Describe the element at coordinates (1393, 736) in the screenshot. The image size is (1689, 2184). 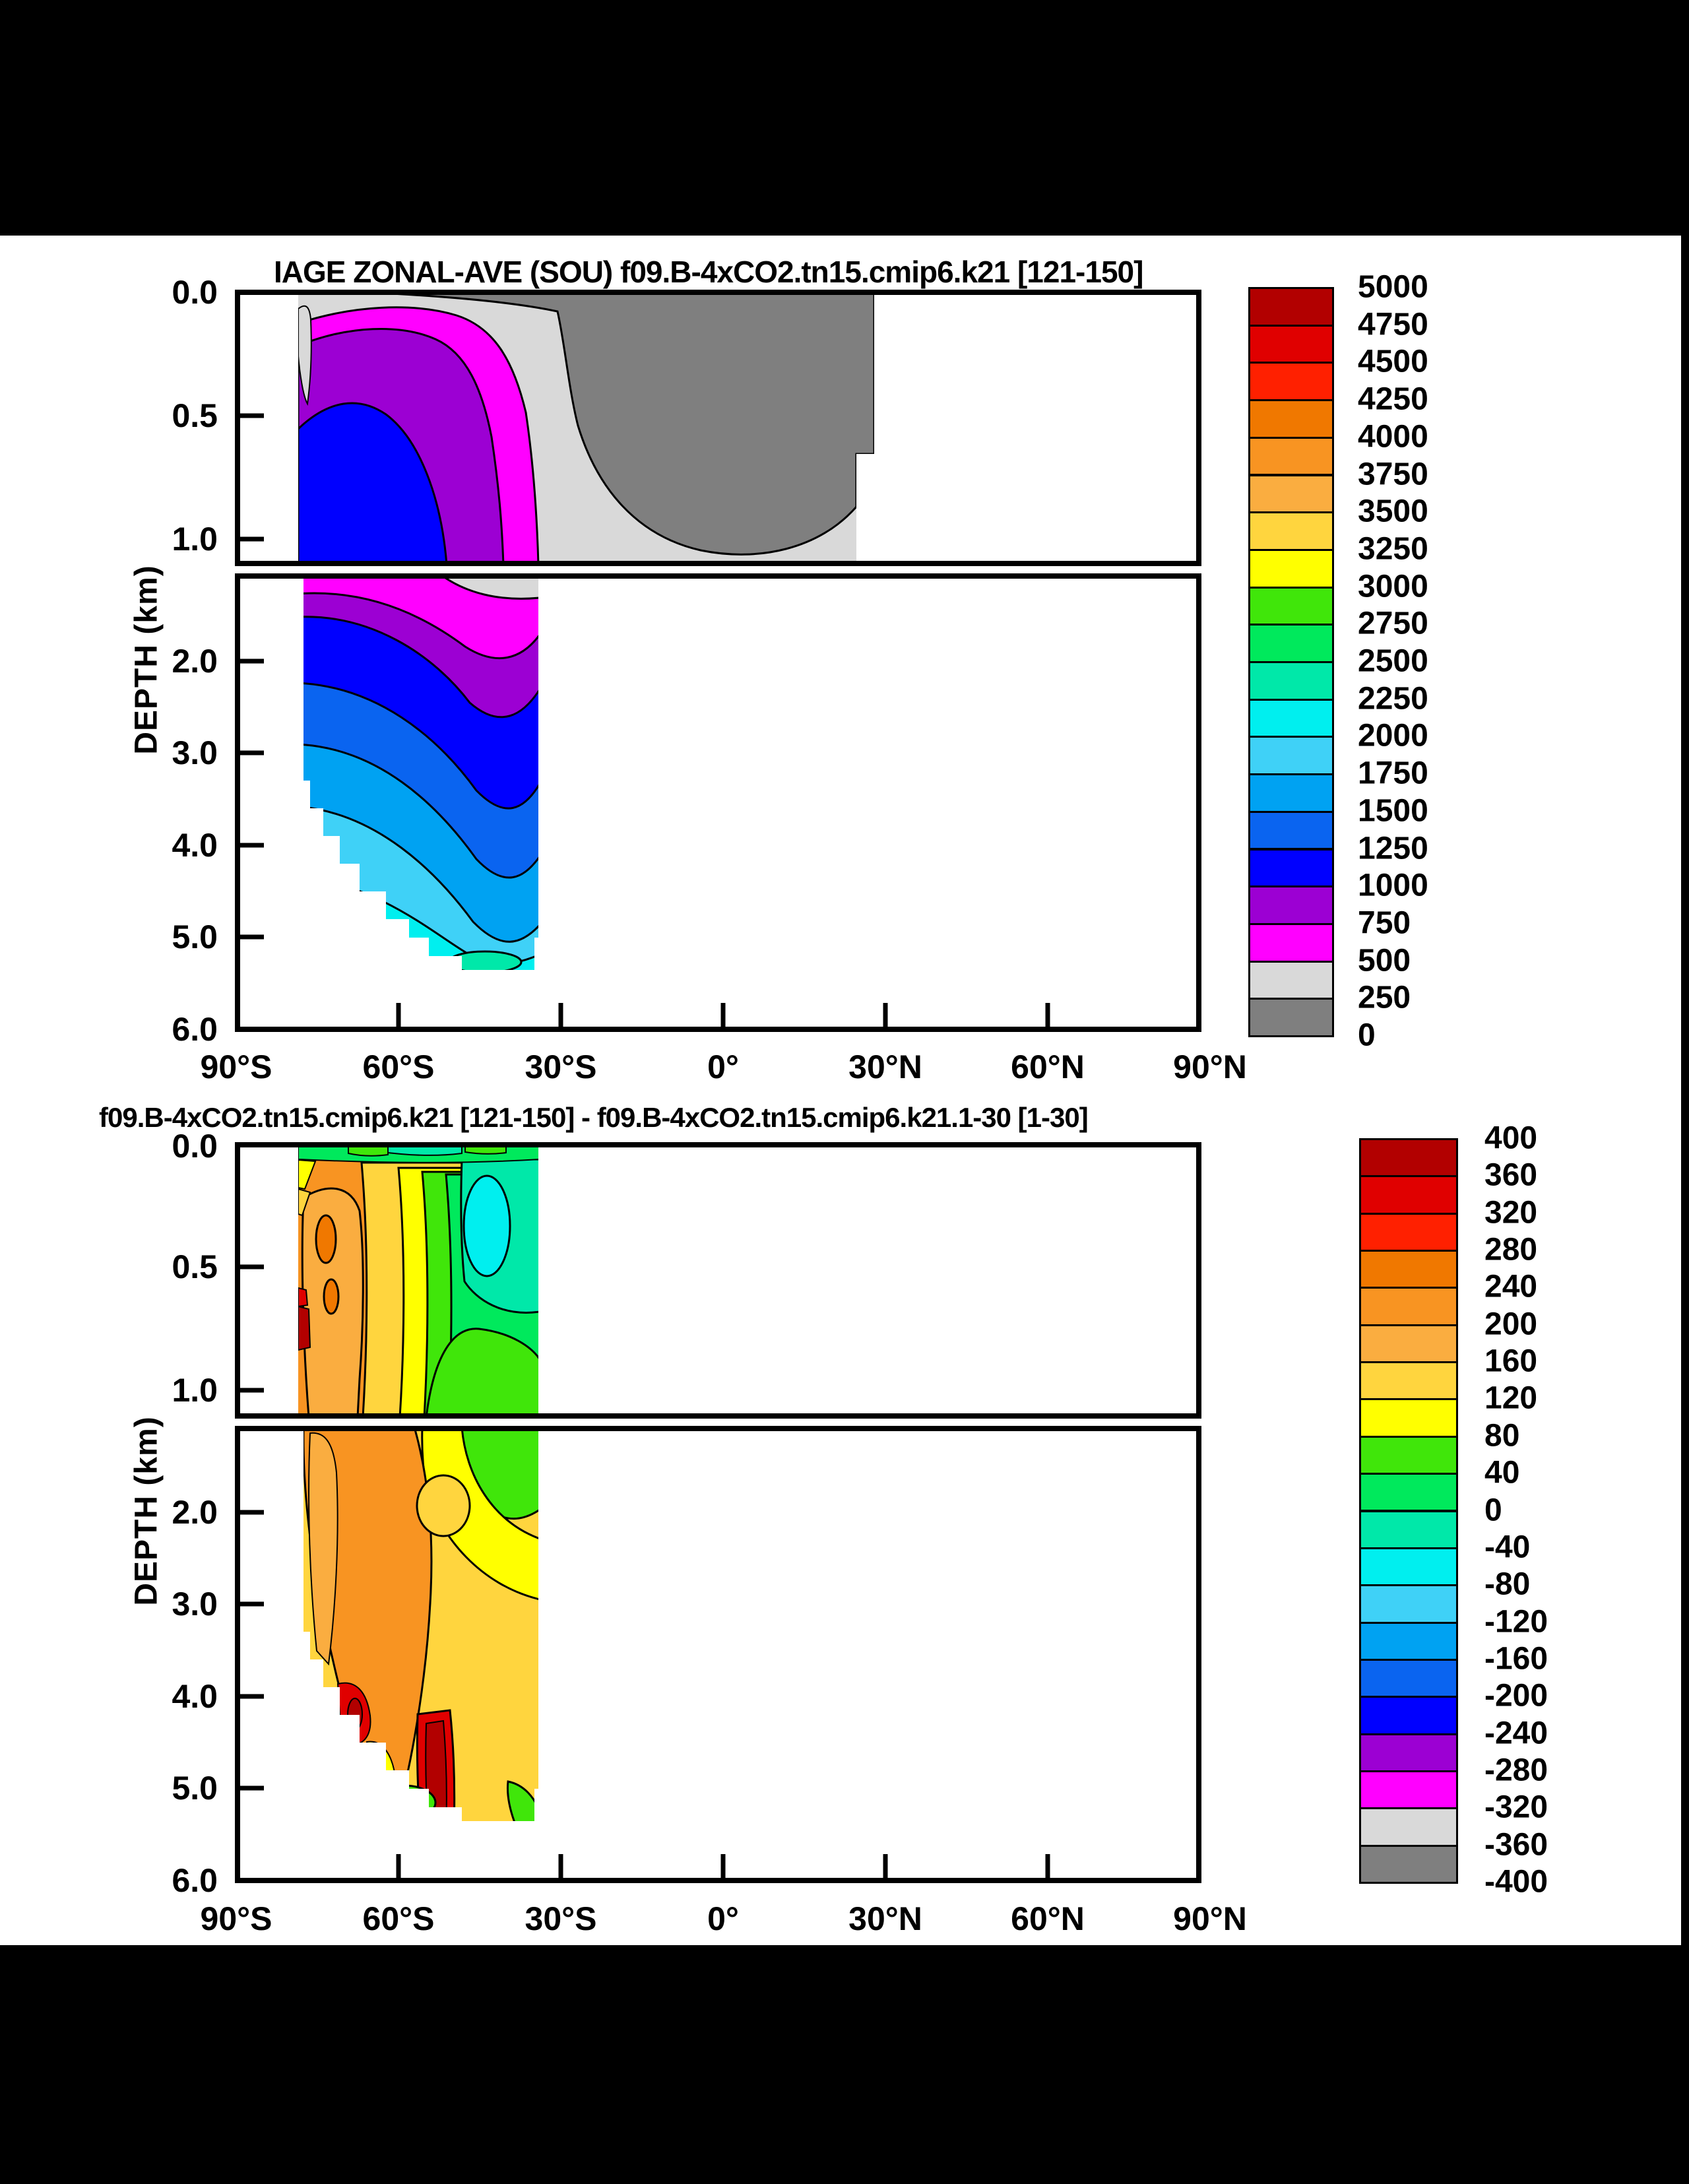
I see `panel1-colorbar-label: 2000` at that location.